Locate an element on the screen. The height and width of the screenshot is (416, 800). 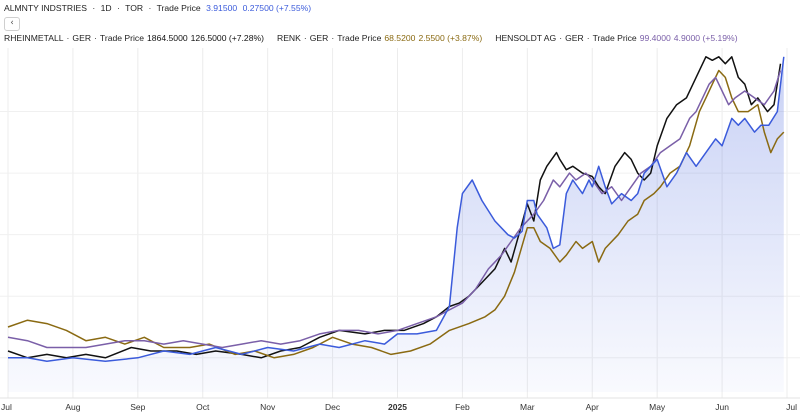
compare-symbol-name: HENSOLDT AG is located at coordinates (526, 38).